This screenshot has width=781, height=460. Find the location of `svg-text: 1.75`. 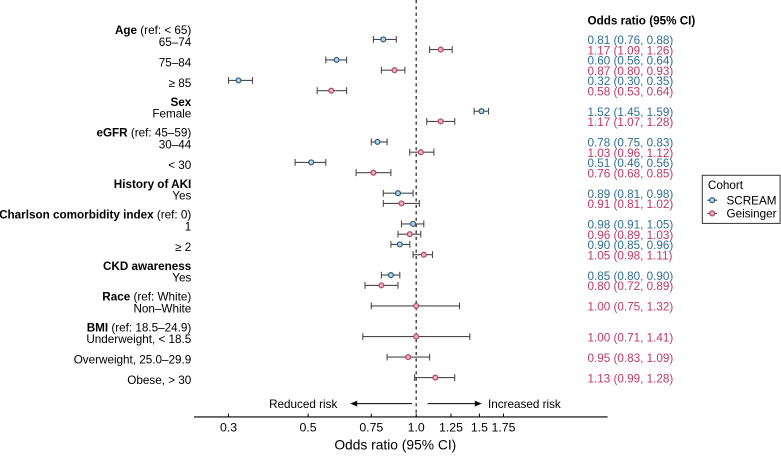

svg-text: 1.75 is located at coordinates (504, 428).